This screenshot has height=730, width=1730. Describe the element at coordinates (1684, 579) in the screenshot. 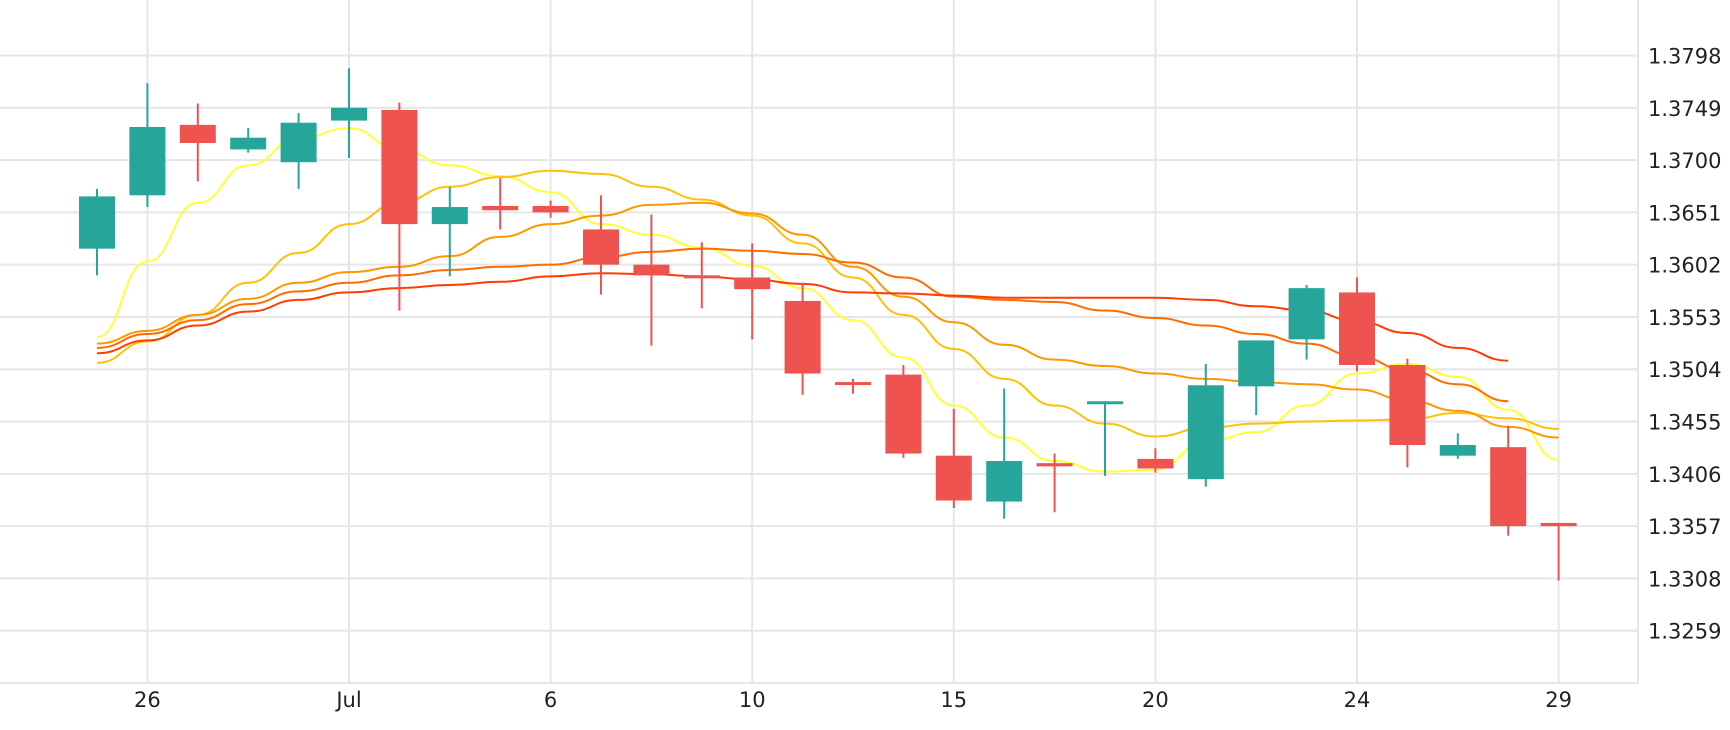

I see `y-tick-label: 1.3308` at that location.